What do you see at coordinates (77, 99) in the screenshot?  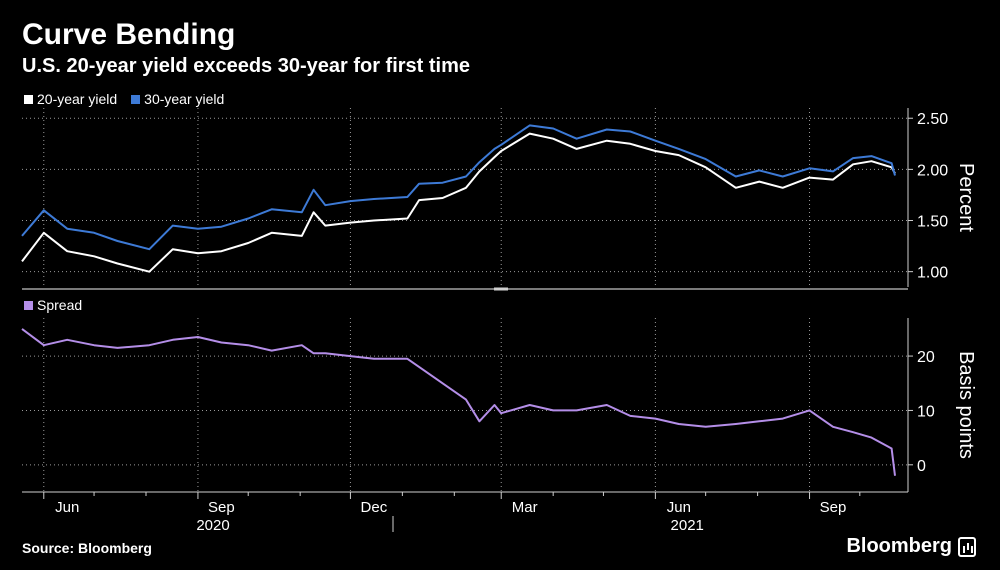 I see `legend-label-20y: 20-year yield` at bounding box center [77, 99].